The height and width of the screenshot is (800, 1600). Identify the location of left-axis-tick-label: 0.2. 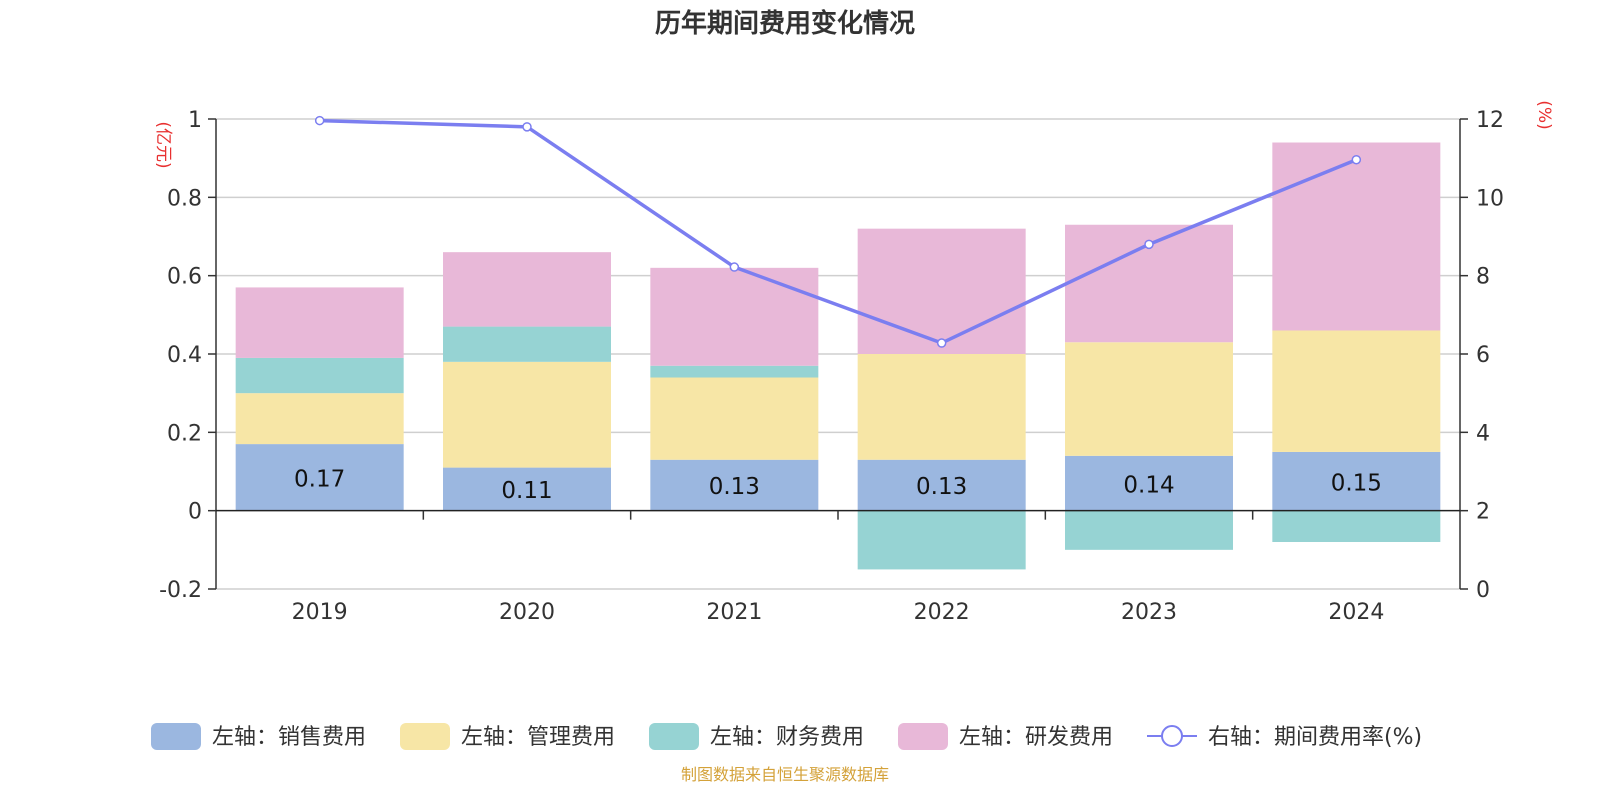
(184, 433).